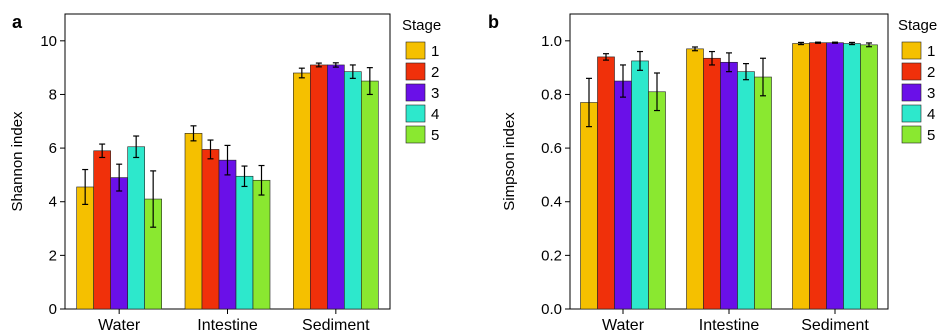 The width and height of the screenshot is (945, 333). What do you see at coordinates (509, 161) in the screenshot?
I see `y-axis-title: Simpson index` at bounding box center [509, 161].